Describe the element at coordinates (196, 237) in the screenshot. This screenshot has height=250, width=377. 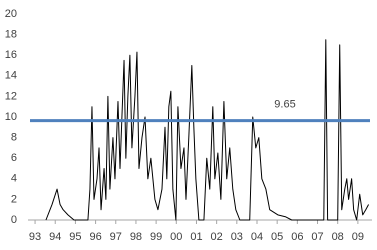
I see `x-tick-label: 01` at that location.